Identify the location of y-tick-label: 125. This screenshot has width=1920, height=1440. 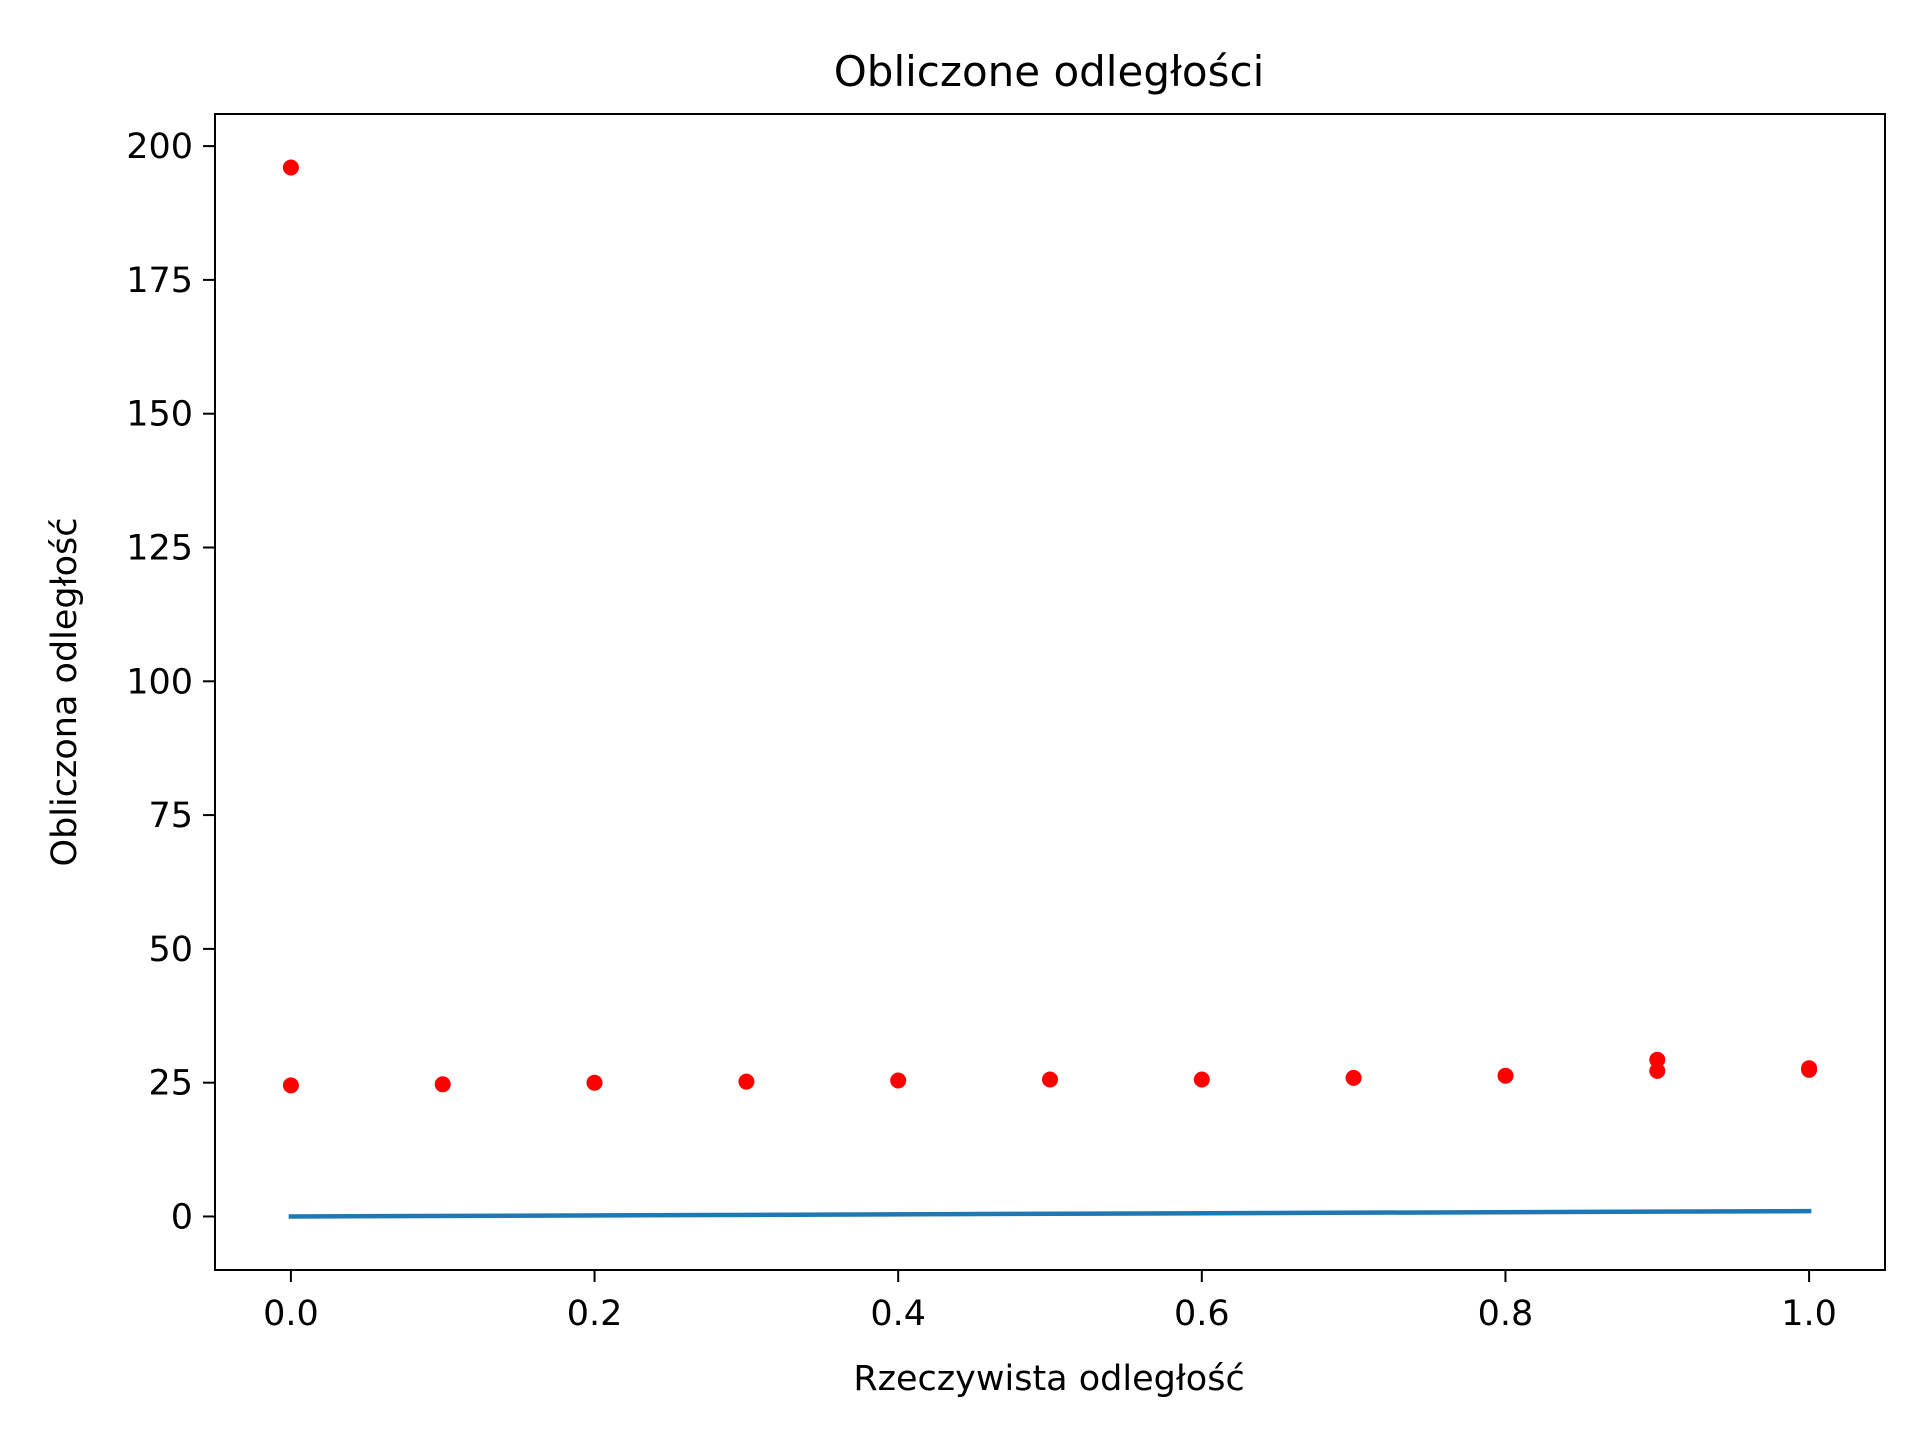
(159, 549).